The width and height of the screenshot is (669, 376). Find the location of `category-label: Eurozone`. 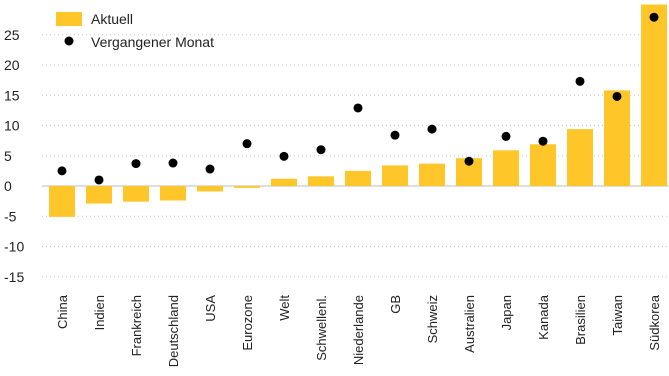

category-label: Eurozone is located at coordinates (247, 323).